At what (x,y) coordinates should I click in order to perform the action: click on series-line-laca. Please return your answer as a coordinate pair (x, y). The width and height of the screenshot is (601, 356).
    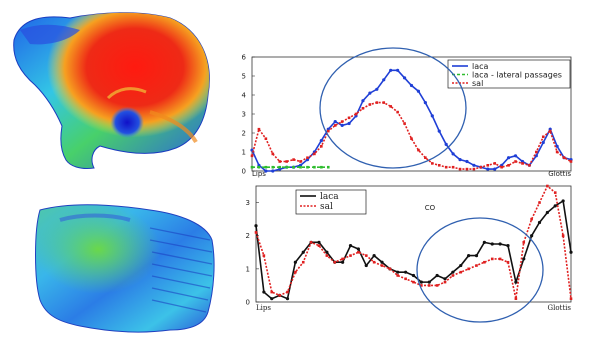
    Looking at the image, I should click on (413, 249).